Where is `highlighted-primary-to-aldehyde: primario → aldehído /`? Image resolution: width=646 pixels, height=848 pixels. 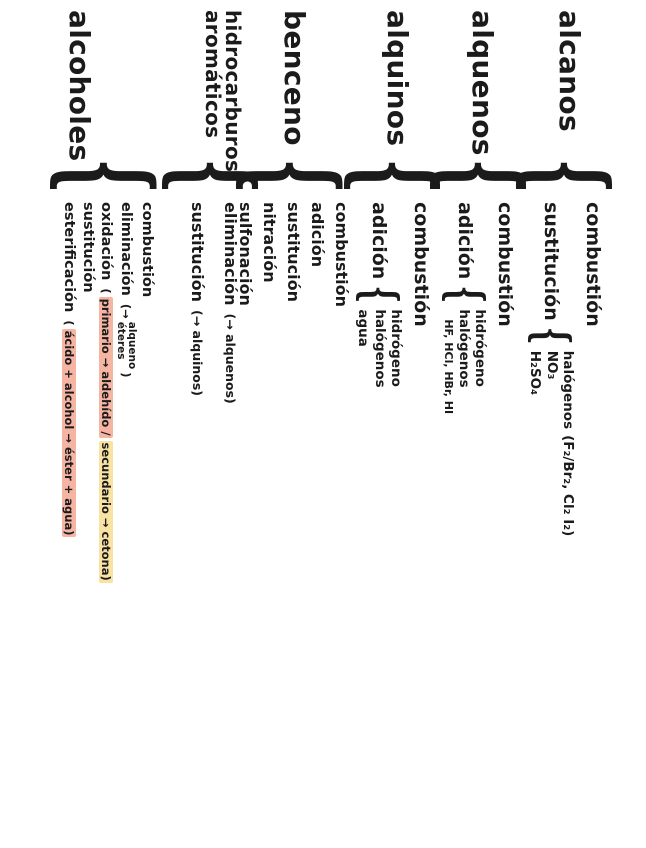 highlighted-primary-to-aldehyde: primario → aldehído / is located at coordinates (106, 367).